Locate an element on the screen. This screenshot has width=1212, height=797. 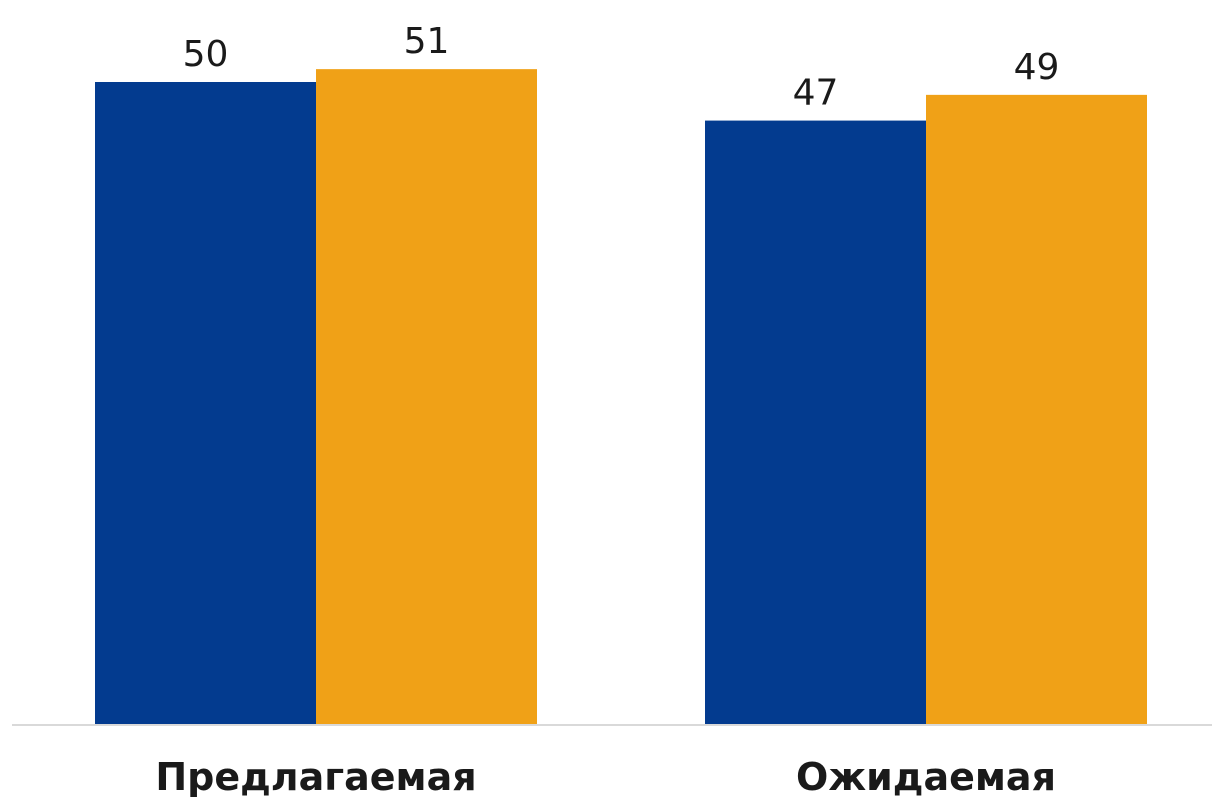
category-labels-group: Предлагаемая Ожидаемая is located at coordinates (605, 776).